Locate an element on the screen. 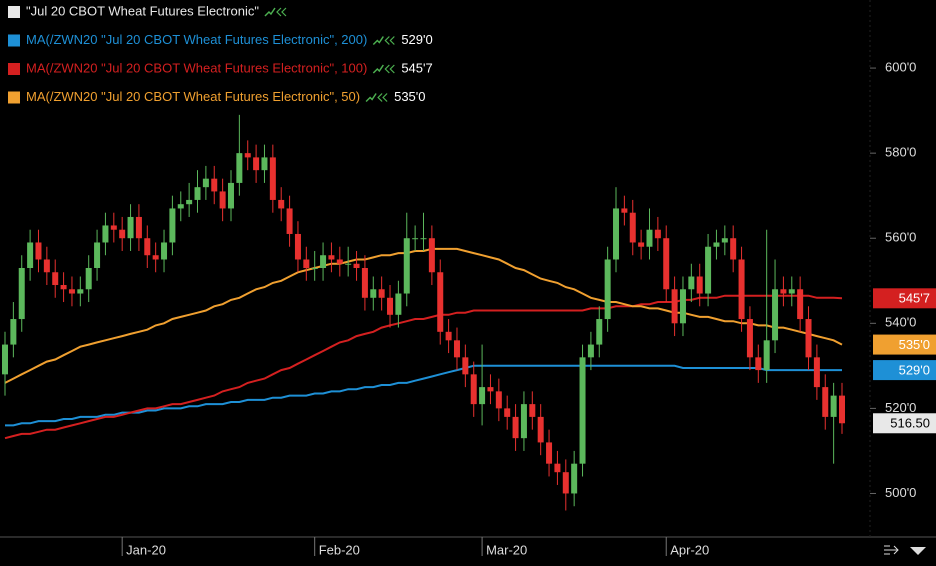 The height and width of the screenshot is (566, 936). x-tick-label: Jan-20 is located at coordinates (146, 549).